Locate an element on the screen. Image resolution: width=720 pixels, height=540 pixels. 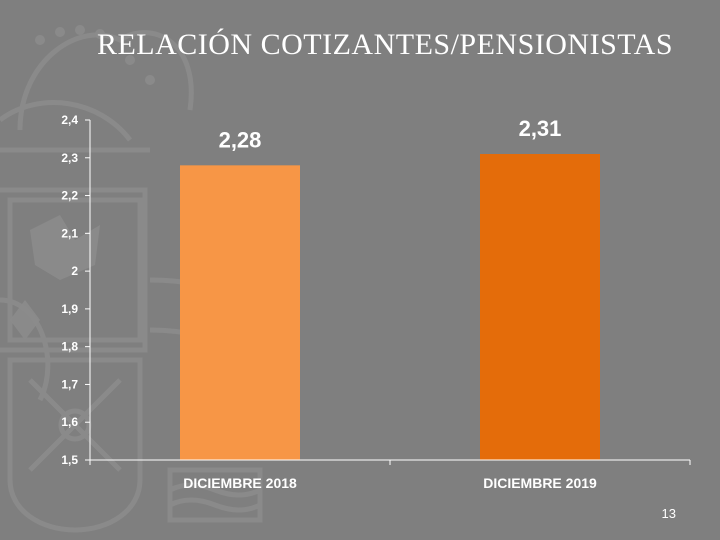
category-label-2: DICIEMBRE 2019 is located at coordinates (540, 483).